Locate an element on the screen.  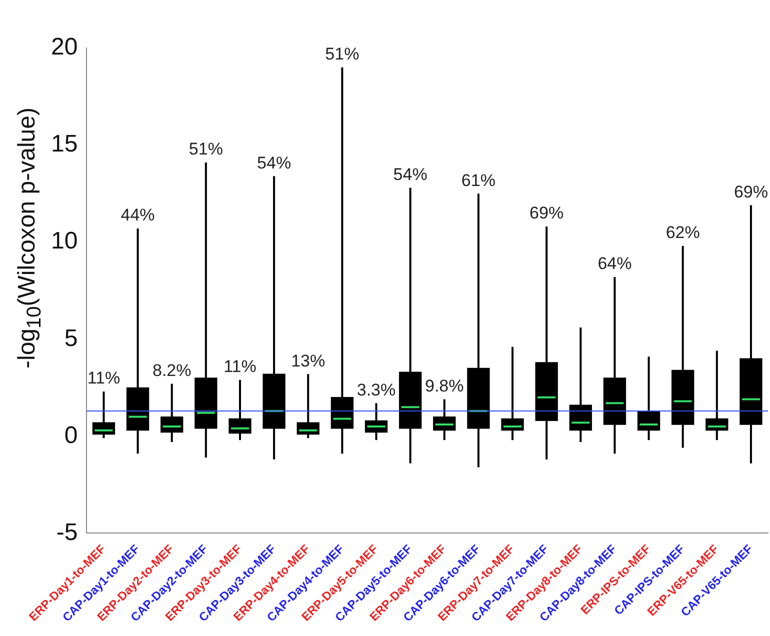
text: 64% is located at coordinates (615, 264).